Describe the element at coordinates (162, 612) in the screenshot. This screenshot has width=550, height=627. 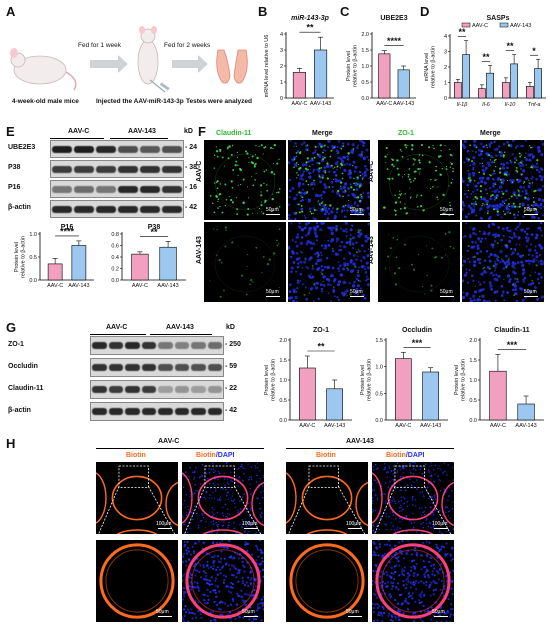
I see `scale-bar-label: 50μm` at that location.